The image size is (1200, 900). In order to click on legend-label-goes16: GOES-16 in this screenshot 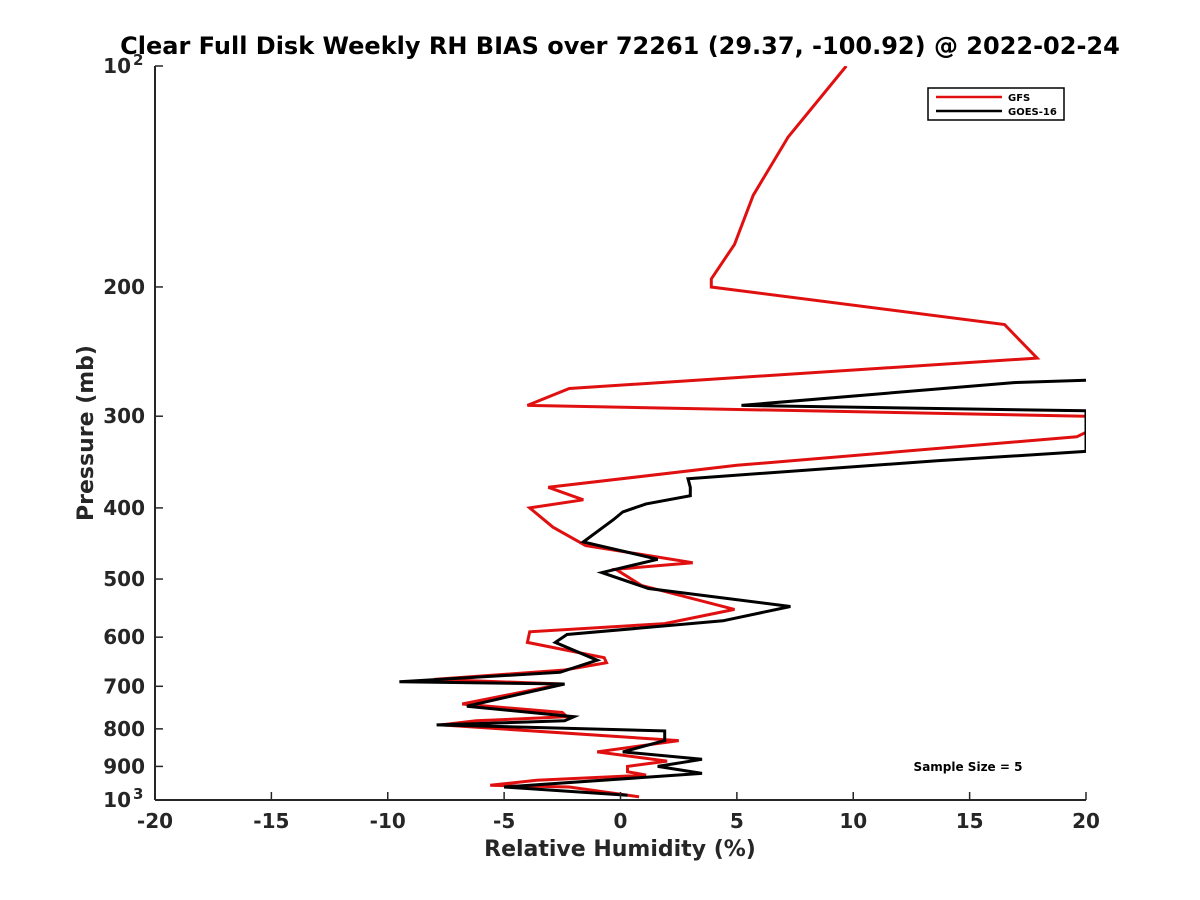, I will do `click(1032, 112)`.